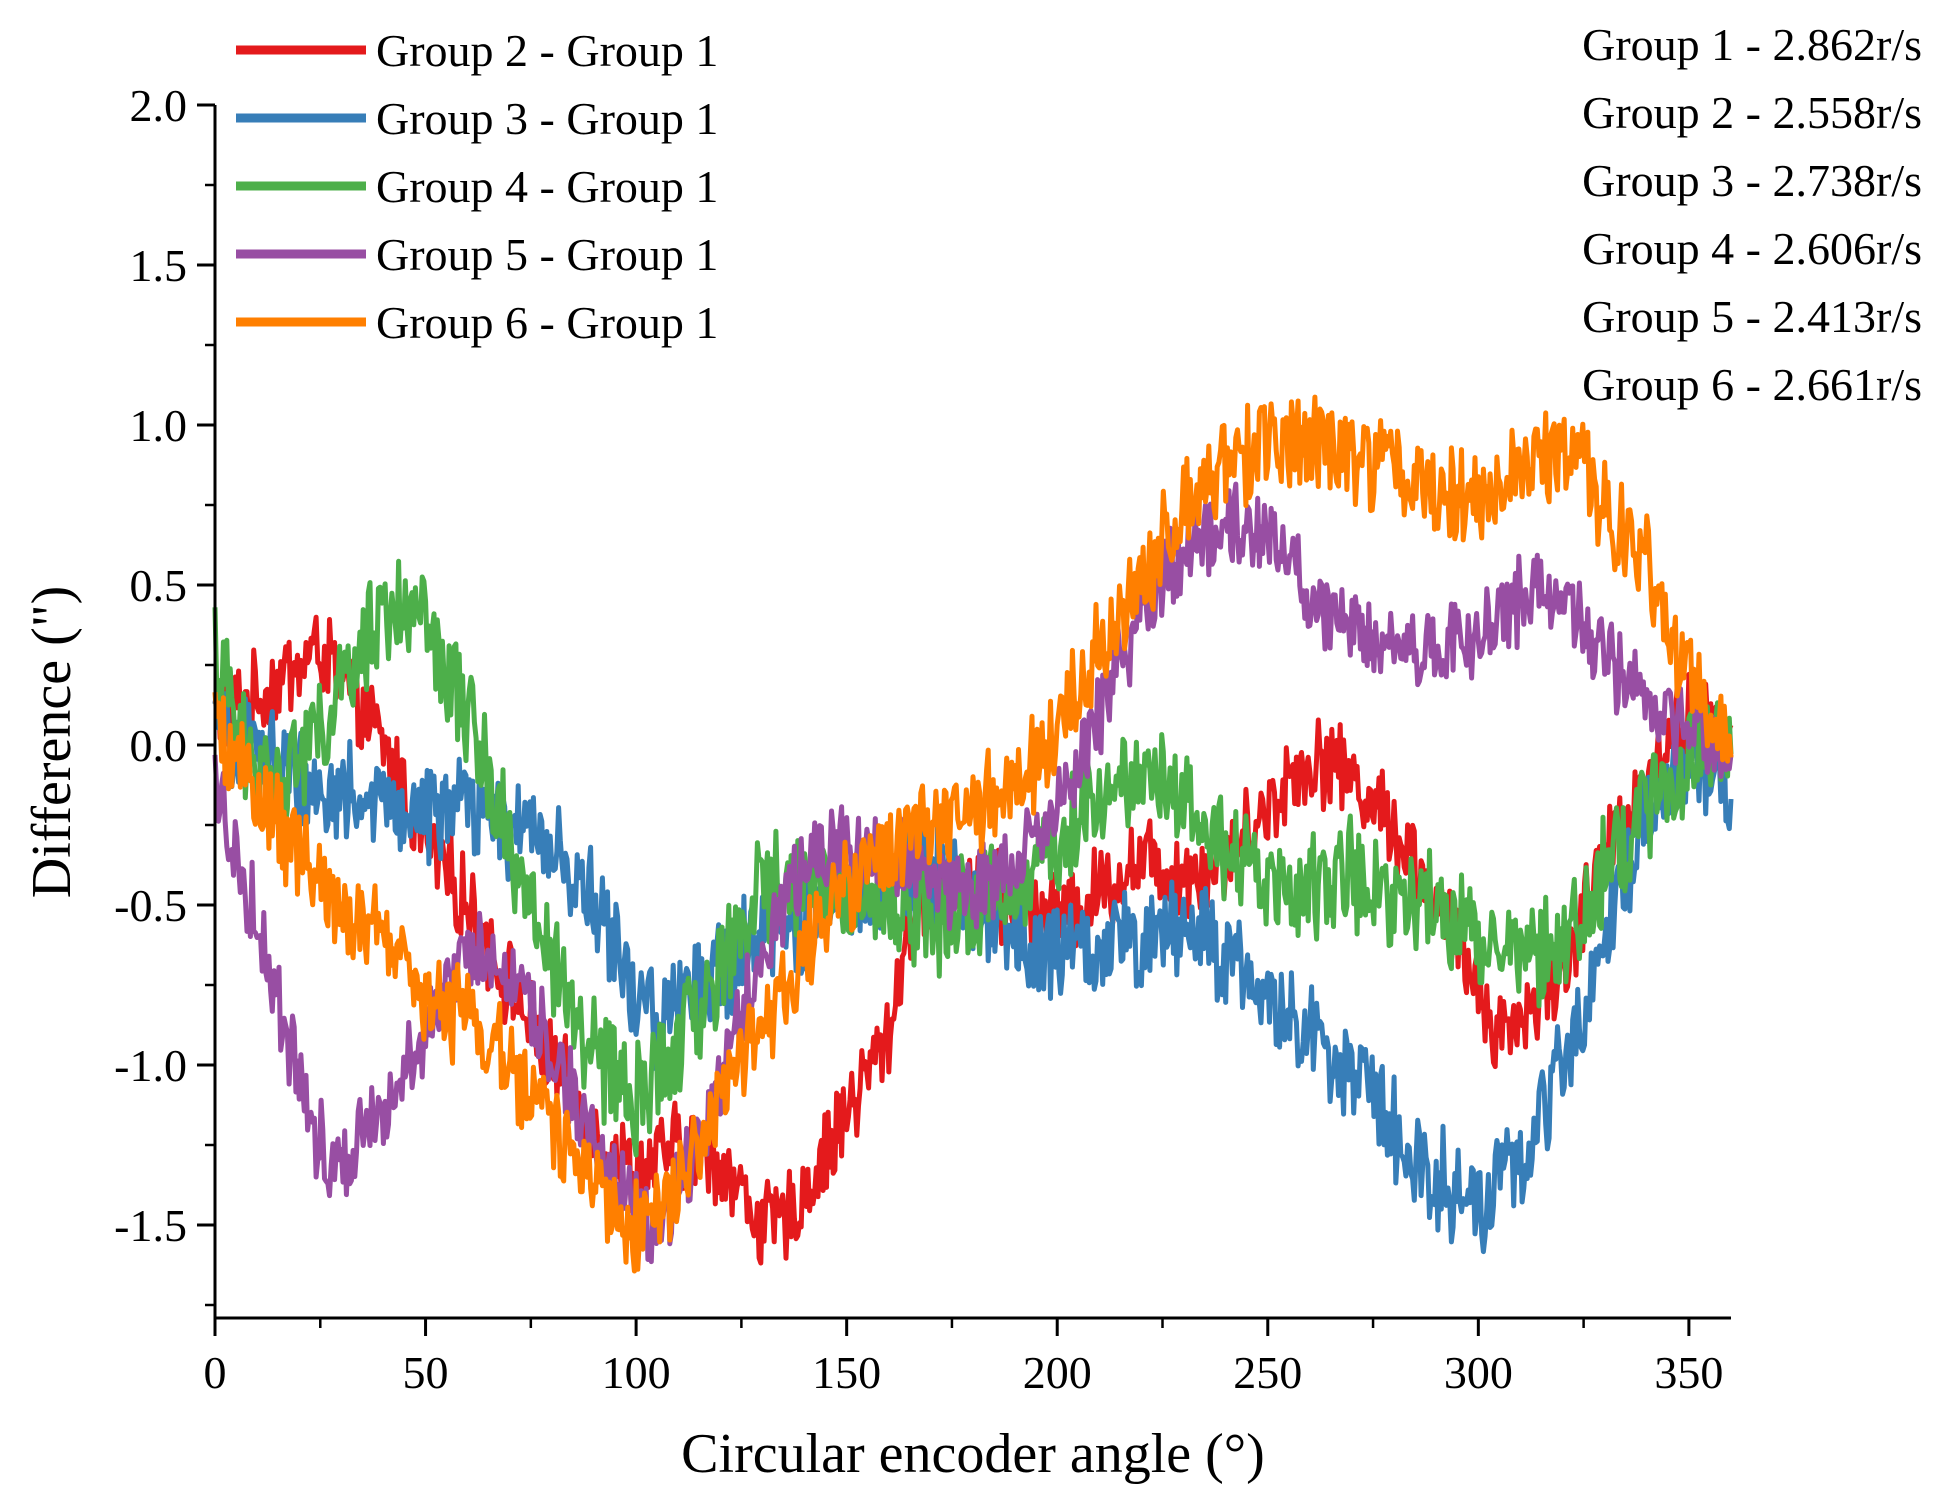  I want to click on x-tick-label: 50, so click(426, 1372).